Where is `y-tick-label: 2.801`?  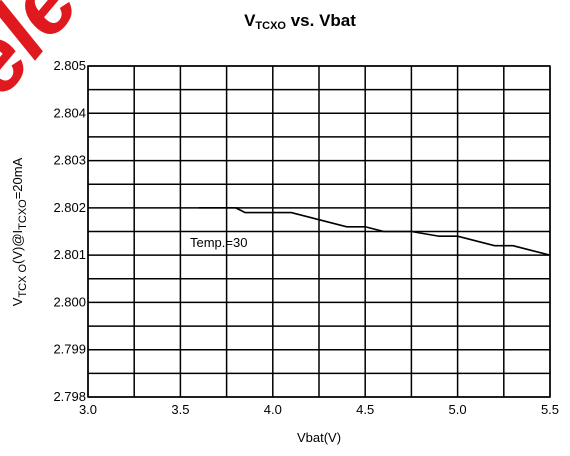 y-tick-label: 2.801 is located at coordinates (69, 254).